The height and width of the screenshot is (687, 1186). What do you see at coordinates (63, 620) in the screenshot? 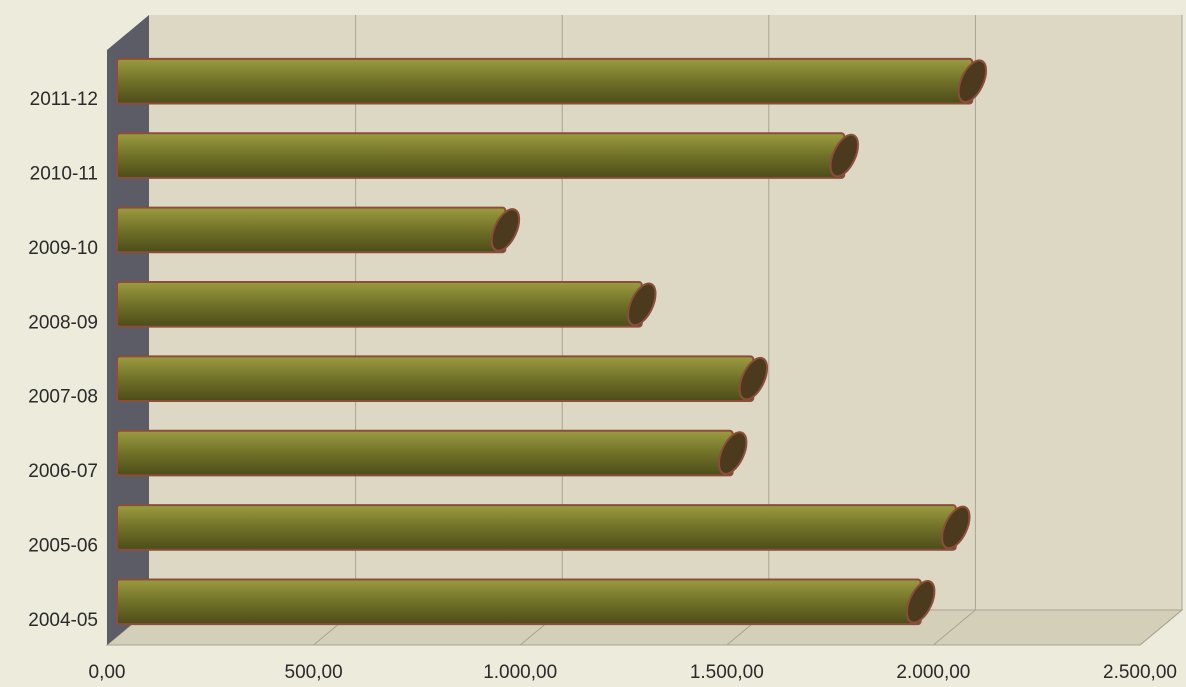
I see `y-tick-label: 2004-05` at bounding box center [63, 620].